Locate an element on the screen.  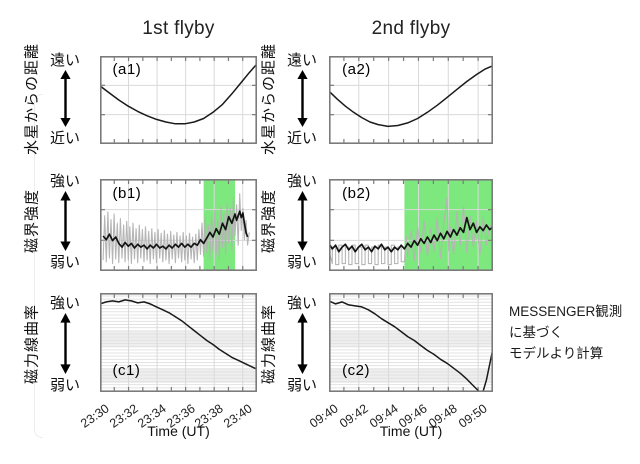
y-axis-group-curvature-col2: 磁力線曲率 強い 弱い is located at coordinates (294, 343).